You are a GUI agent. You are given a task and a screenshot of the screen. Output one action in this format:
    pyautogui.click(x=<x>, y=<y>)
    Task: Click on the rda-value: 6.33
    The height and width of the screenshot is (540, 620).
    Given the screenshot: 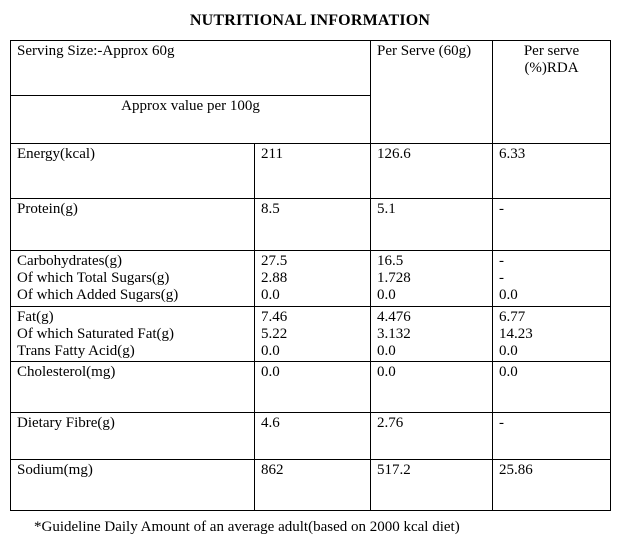 What is the action you would take?
    pyautogui.click(x=552, y=171)
    